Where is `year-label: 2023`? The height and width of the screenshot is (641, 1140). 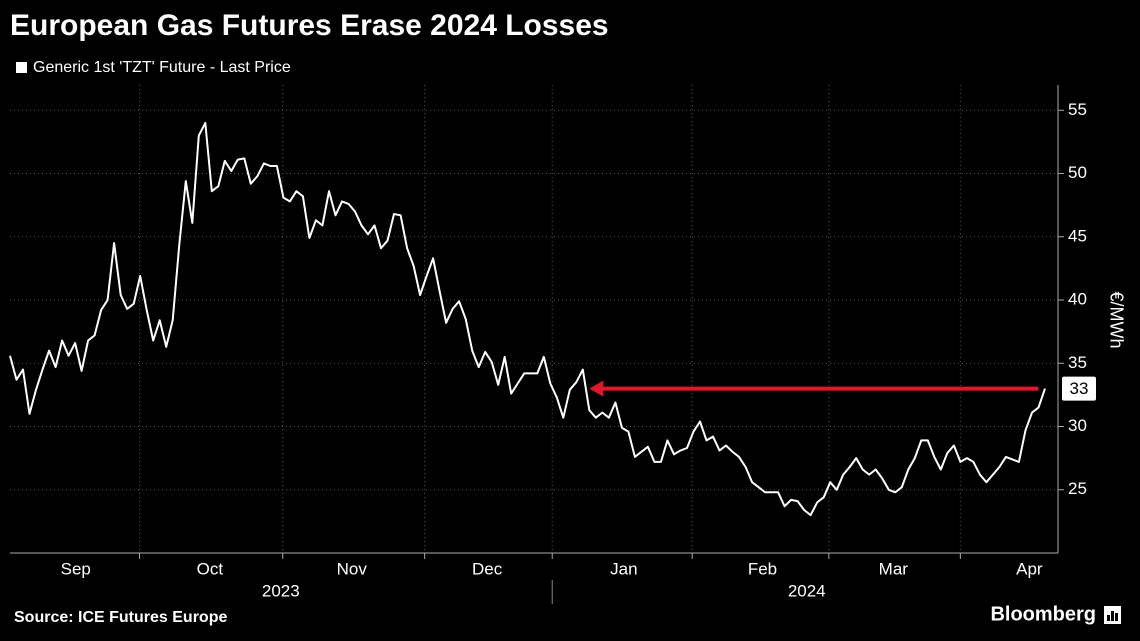
year-label: 2023 is located at coordinates (281, 590).